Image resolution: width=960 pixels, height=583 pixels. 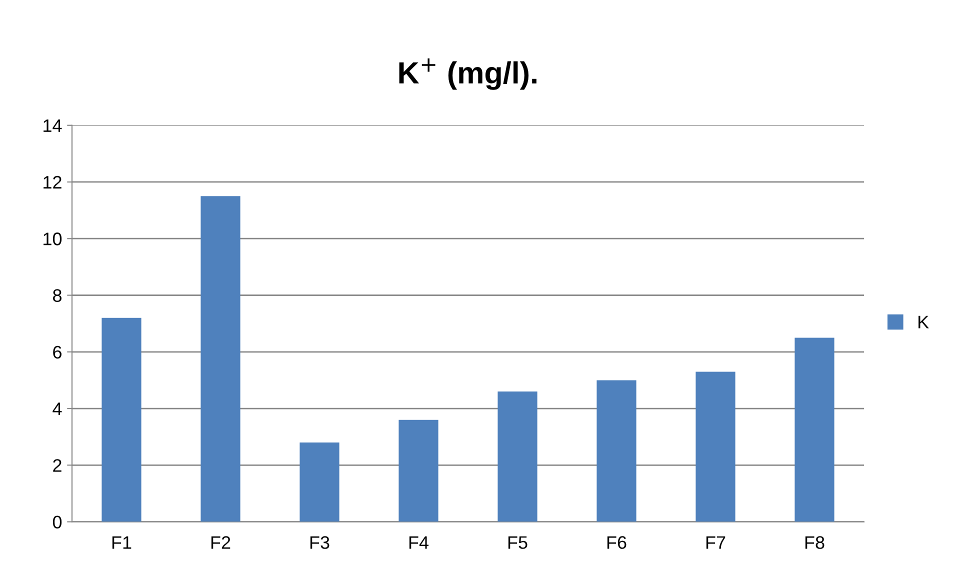 What do you see at coordinates (53, 182) in the screenshot?
I see `y-tick-label: 12` at bounding box center [53, 182].